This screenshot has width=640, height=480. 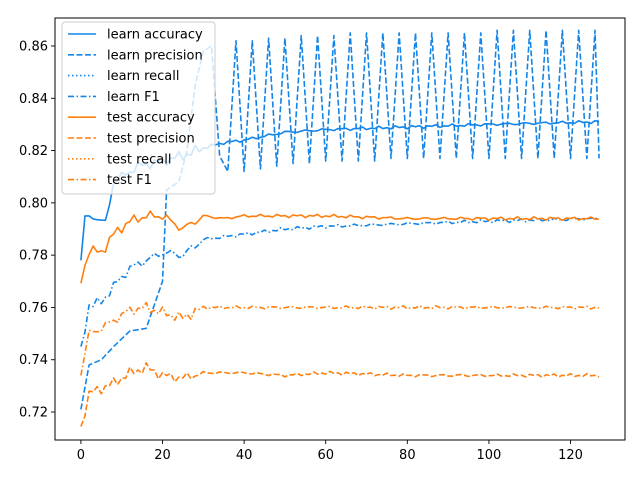 What do you see at coordinates (33, 46) in the screenshot?
I see `y-tick-label: 0.86` at bounding box center [33, 46].